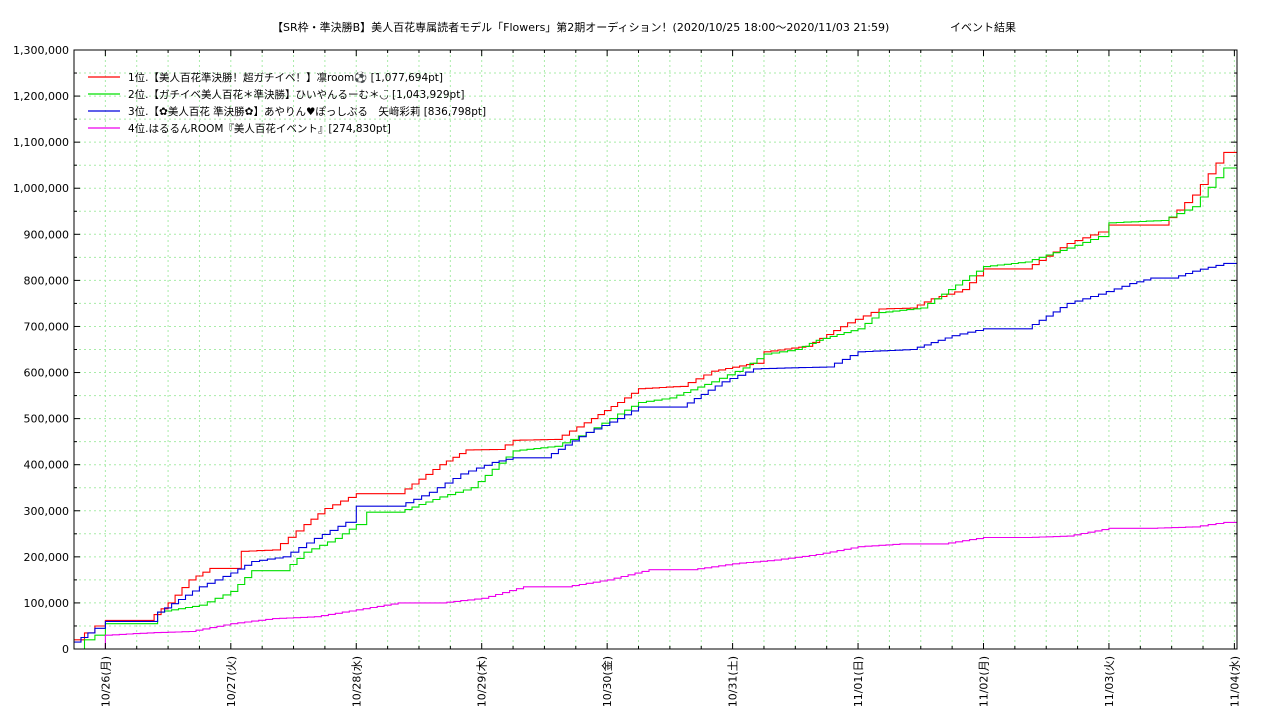 The image size is (1280, 720). I want to click on x-tick-label: 11/01(日), so click(858, 681).